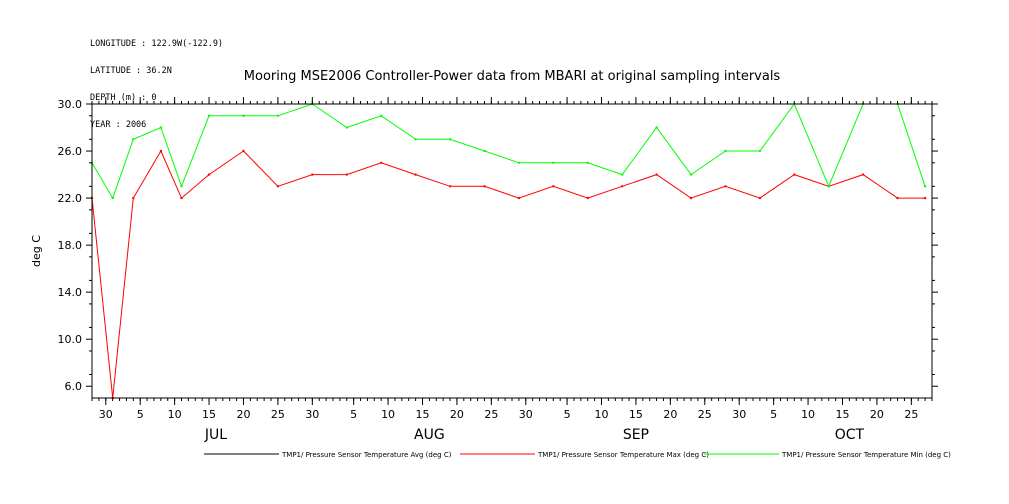  I want to click on y-axis-label: deg C, so click(36, 251).